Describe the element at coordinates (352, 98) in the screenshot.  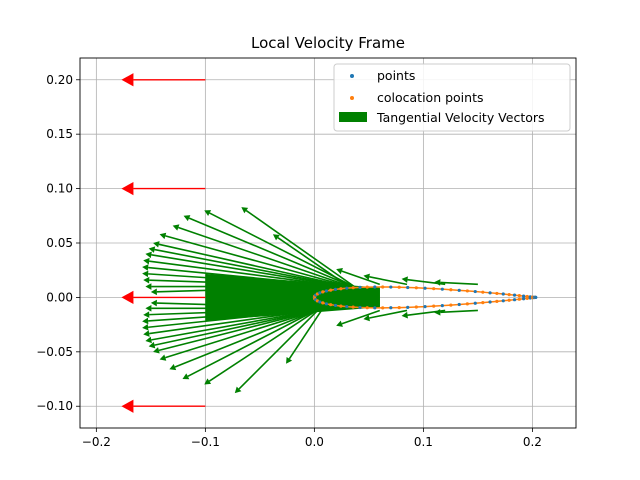
I see `legend-colocation-marker` at that location.